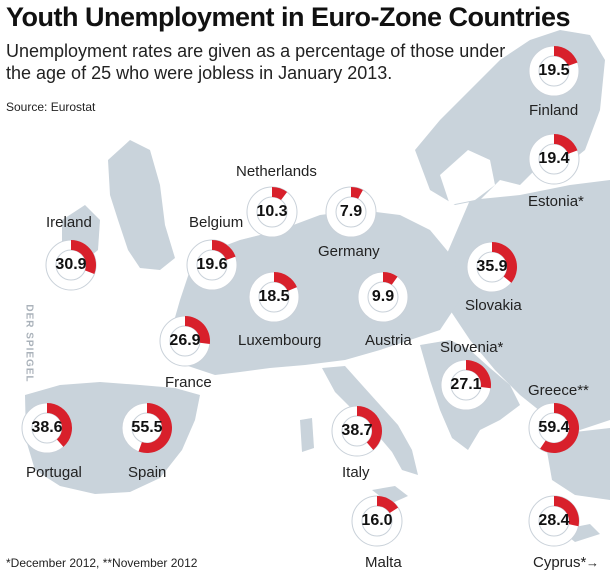  I want to click on map-adriatic-sea, so click(396, 399).